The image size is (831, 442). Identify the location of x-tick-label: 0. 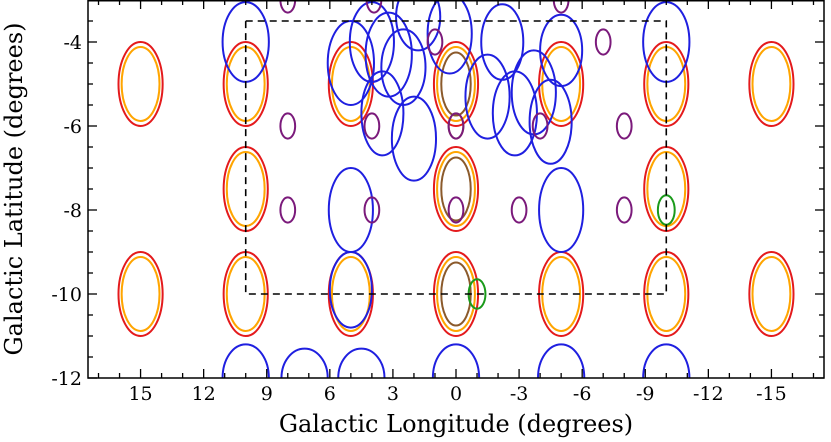
(456, 394).